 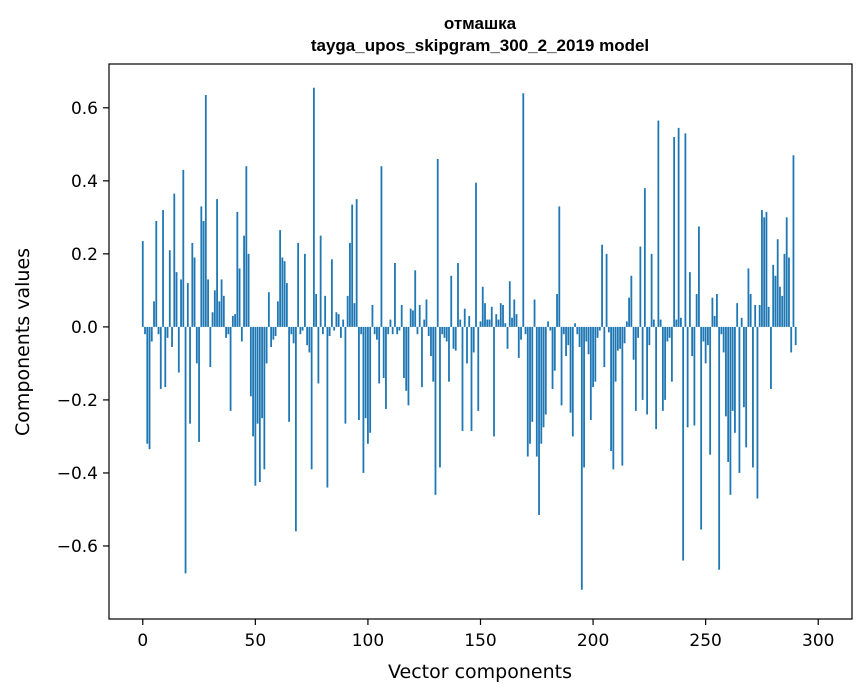 What do you see at coordinates (77, 401) in the screenshot?
I see `y-tick-label: −0.2` at bounding box center [77, 401].